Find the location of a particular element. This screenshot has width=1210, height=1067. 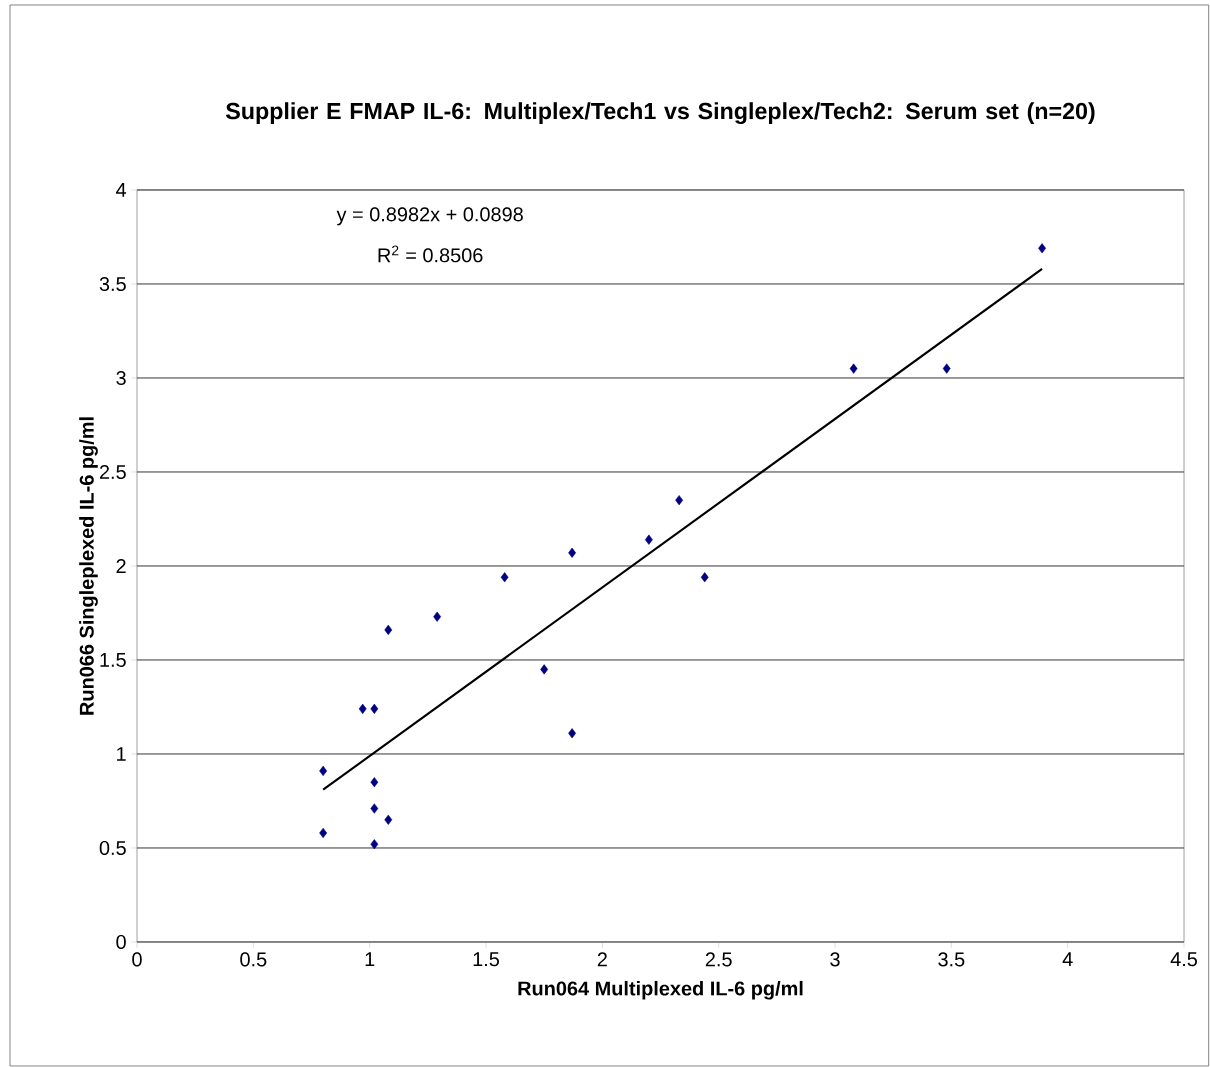

x-tick-label: 2.5 is located at coordinates (718, 959).